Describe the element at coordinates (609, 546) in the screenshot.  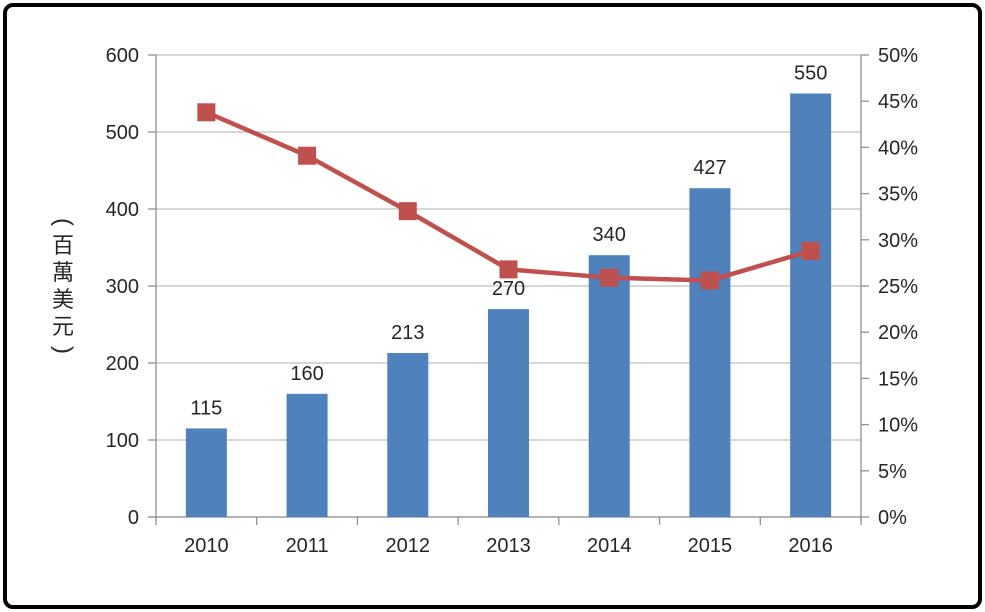
I see `x-axis-tick-label: 2014` at that location.